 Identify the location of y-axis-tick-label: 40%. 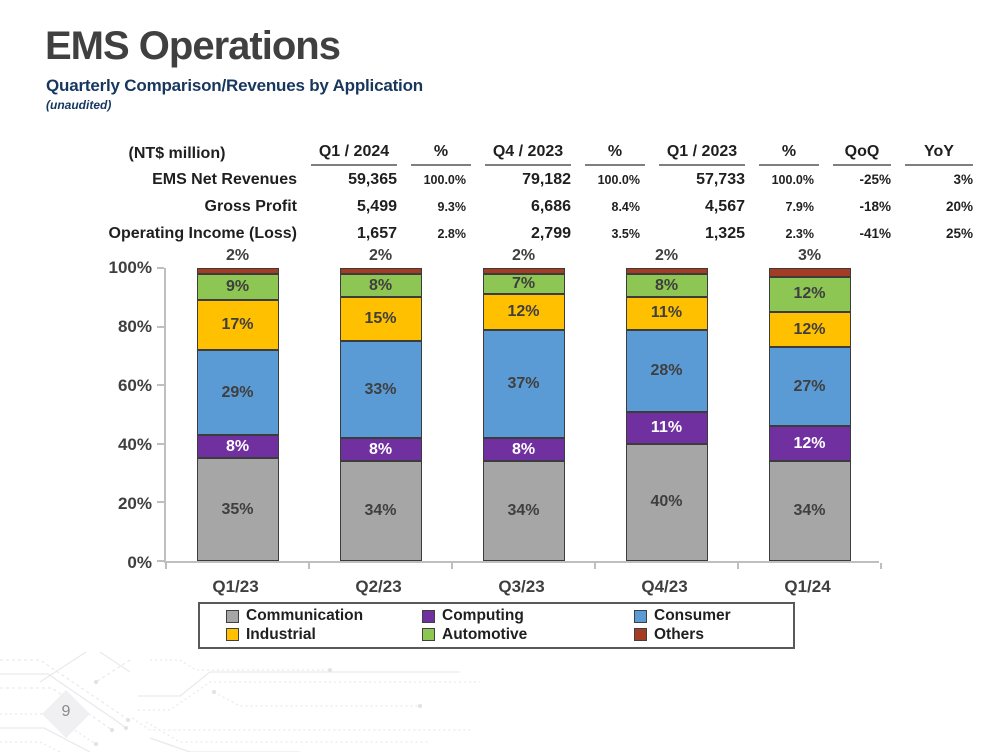
(134, 444).